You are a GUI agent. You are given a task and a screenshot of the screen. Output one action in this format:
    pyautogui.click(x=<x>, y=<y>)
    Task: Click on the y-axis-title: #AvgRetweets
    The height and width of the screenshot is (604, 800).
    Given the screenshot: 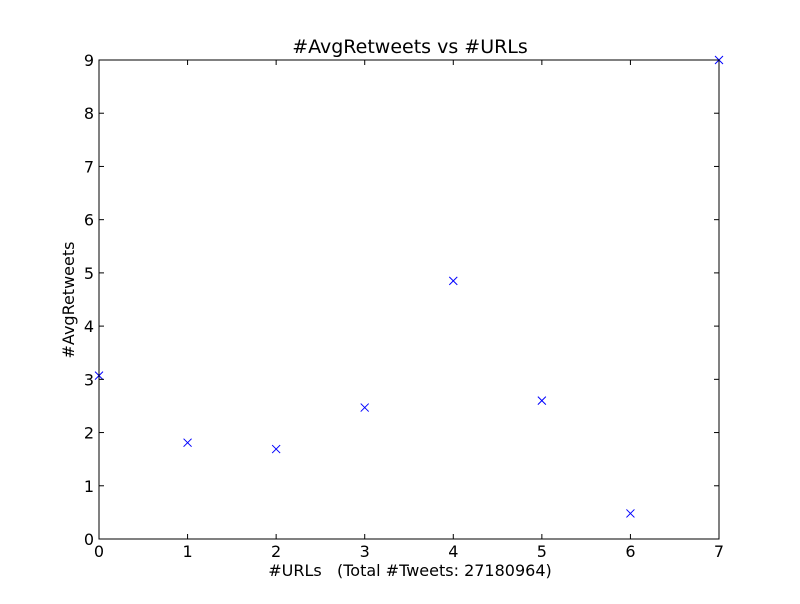 What is the action you would take?
    pyautogui.click(x=68, y=300)
    